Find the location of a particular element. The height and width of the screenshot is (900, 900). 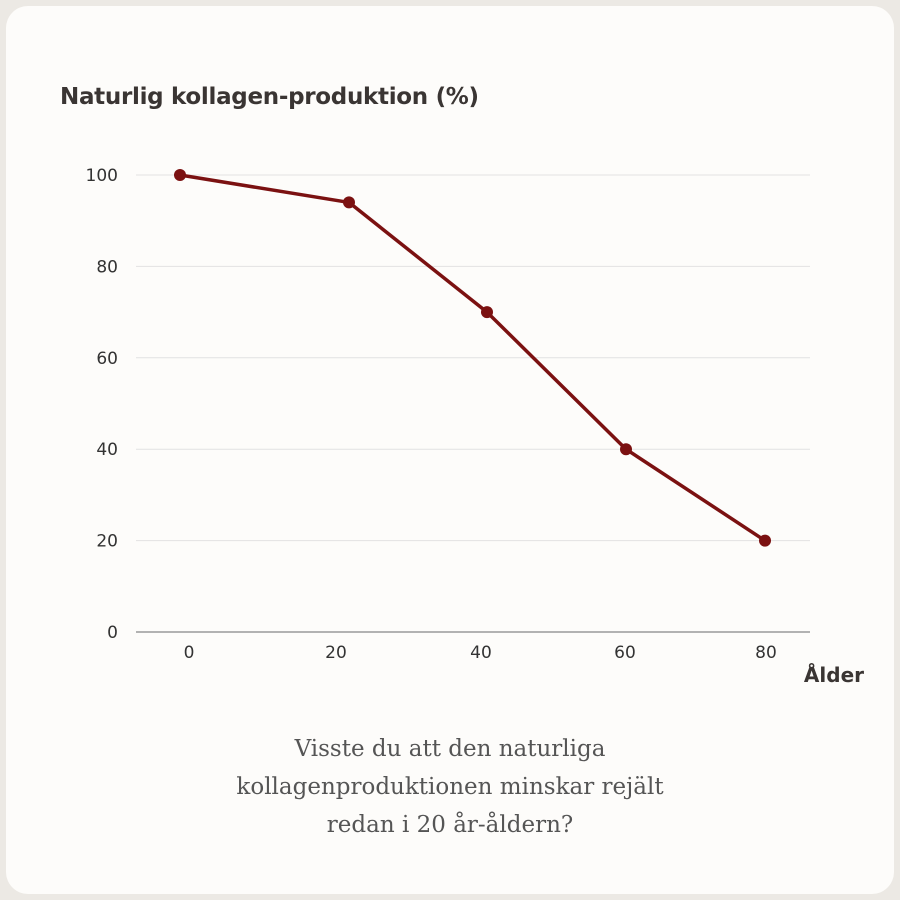

y-tick-label: 40 is located at coordinates (107, 450).